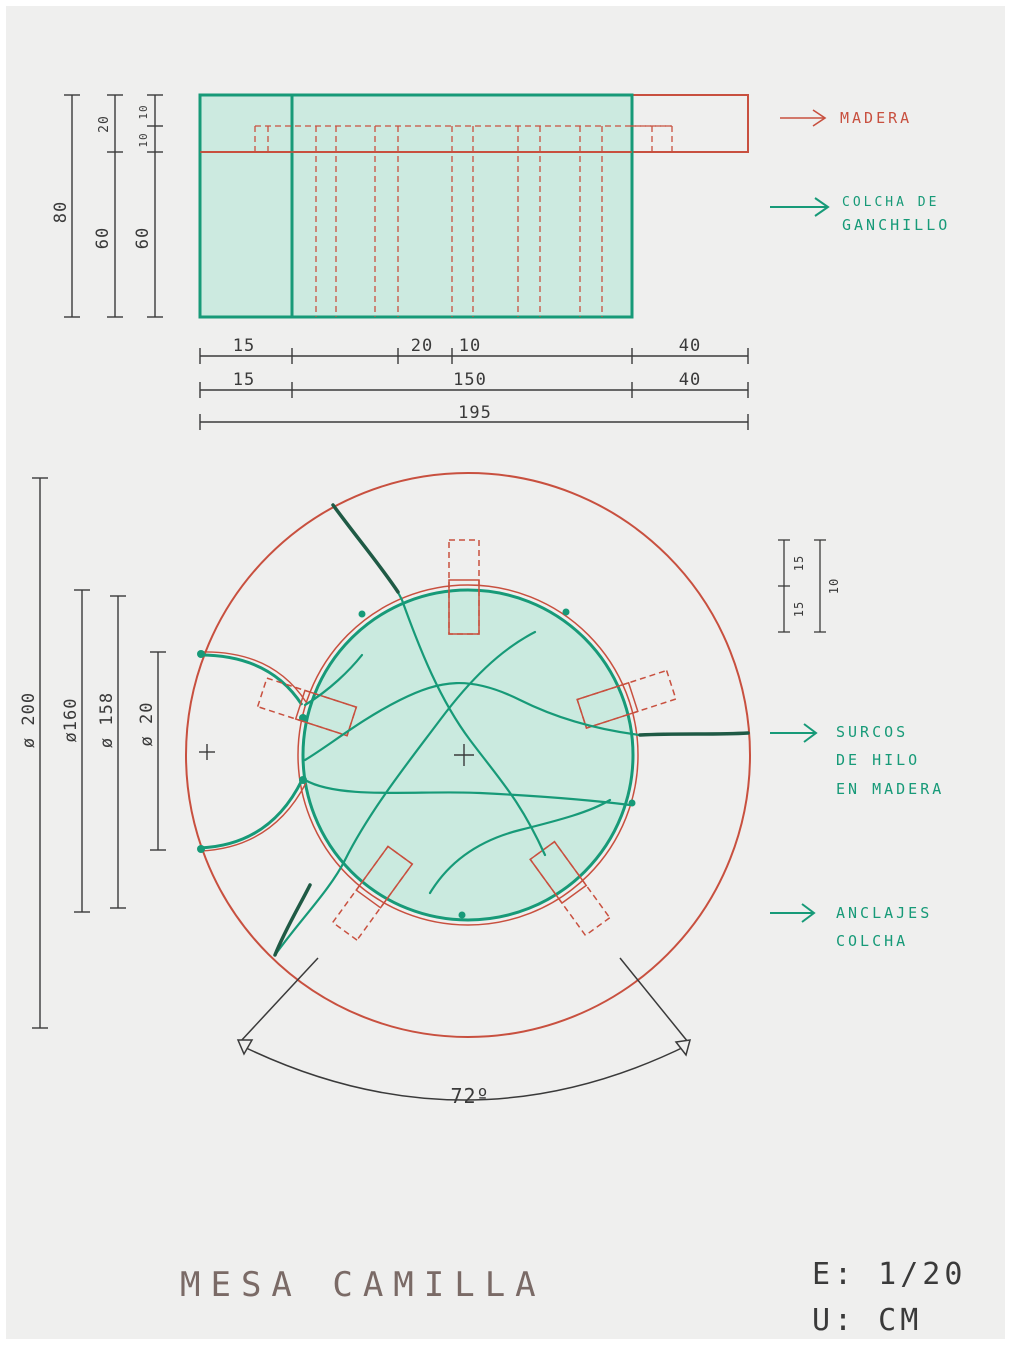 The image size is (1011, 1350). I want to click on quilt-outline, so click(416, 206).